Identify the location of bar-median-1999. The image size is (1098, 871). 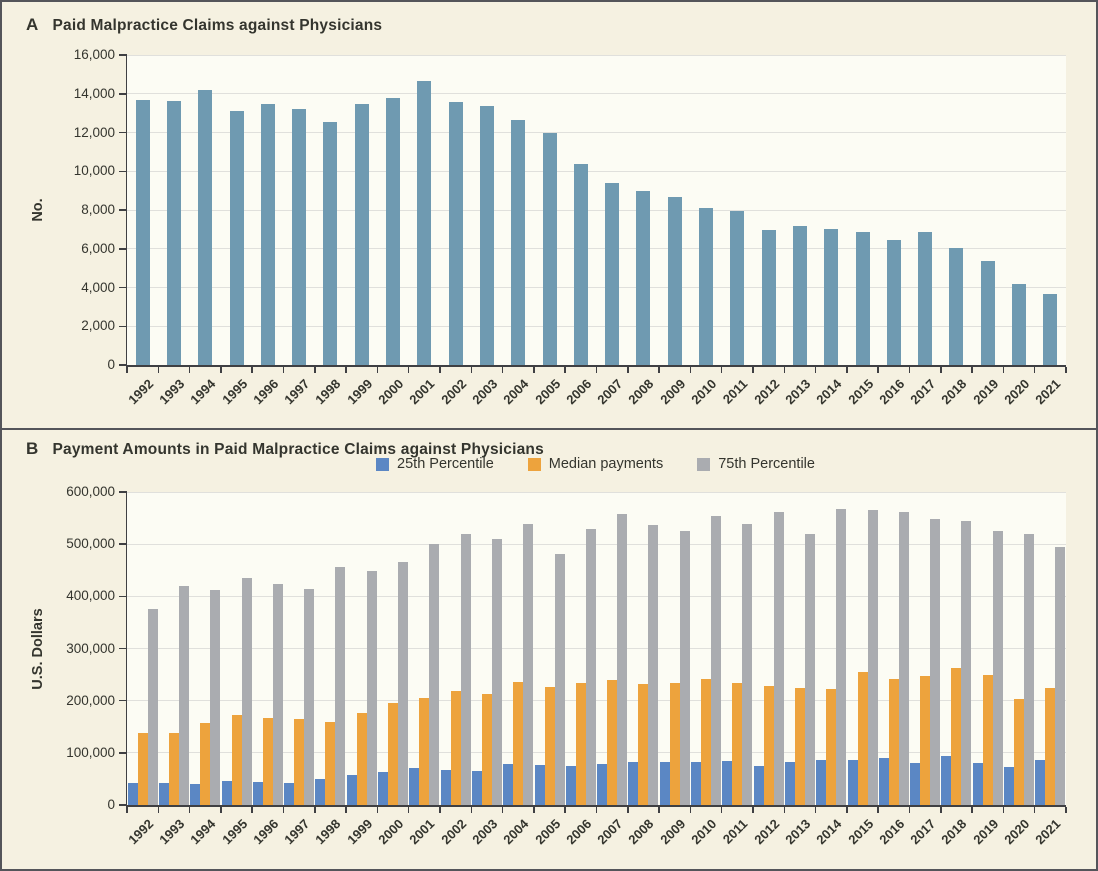
(361, 758).